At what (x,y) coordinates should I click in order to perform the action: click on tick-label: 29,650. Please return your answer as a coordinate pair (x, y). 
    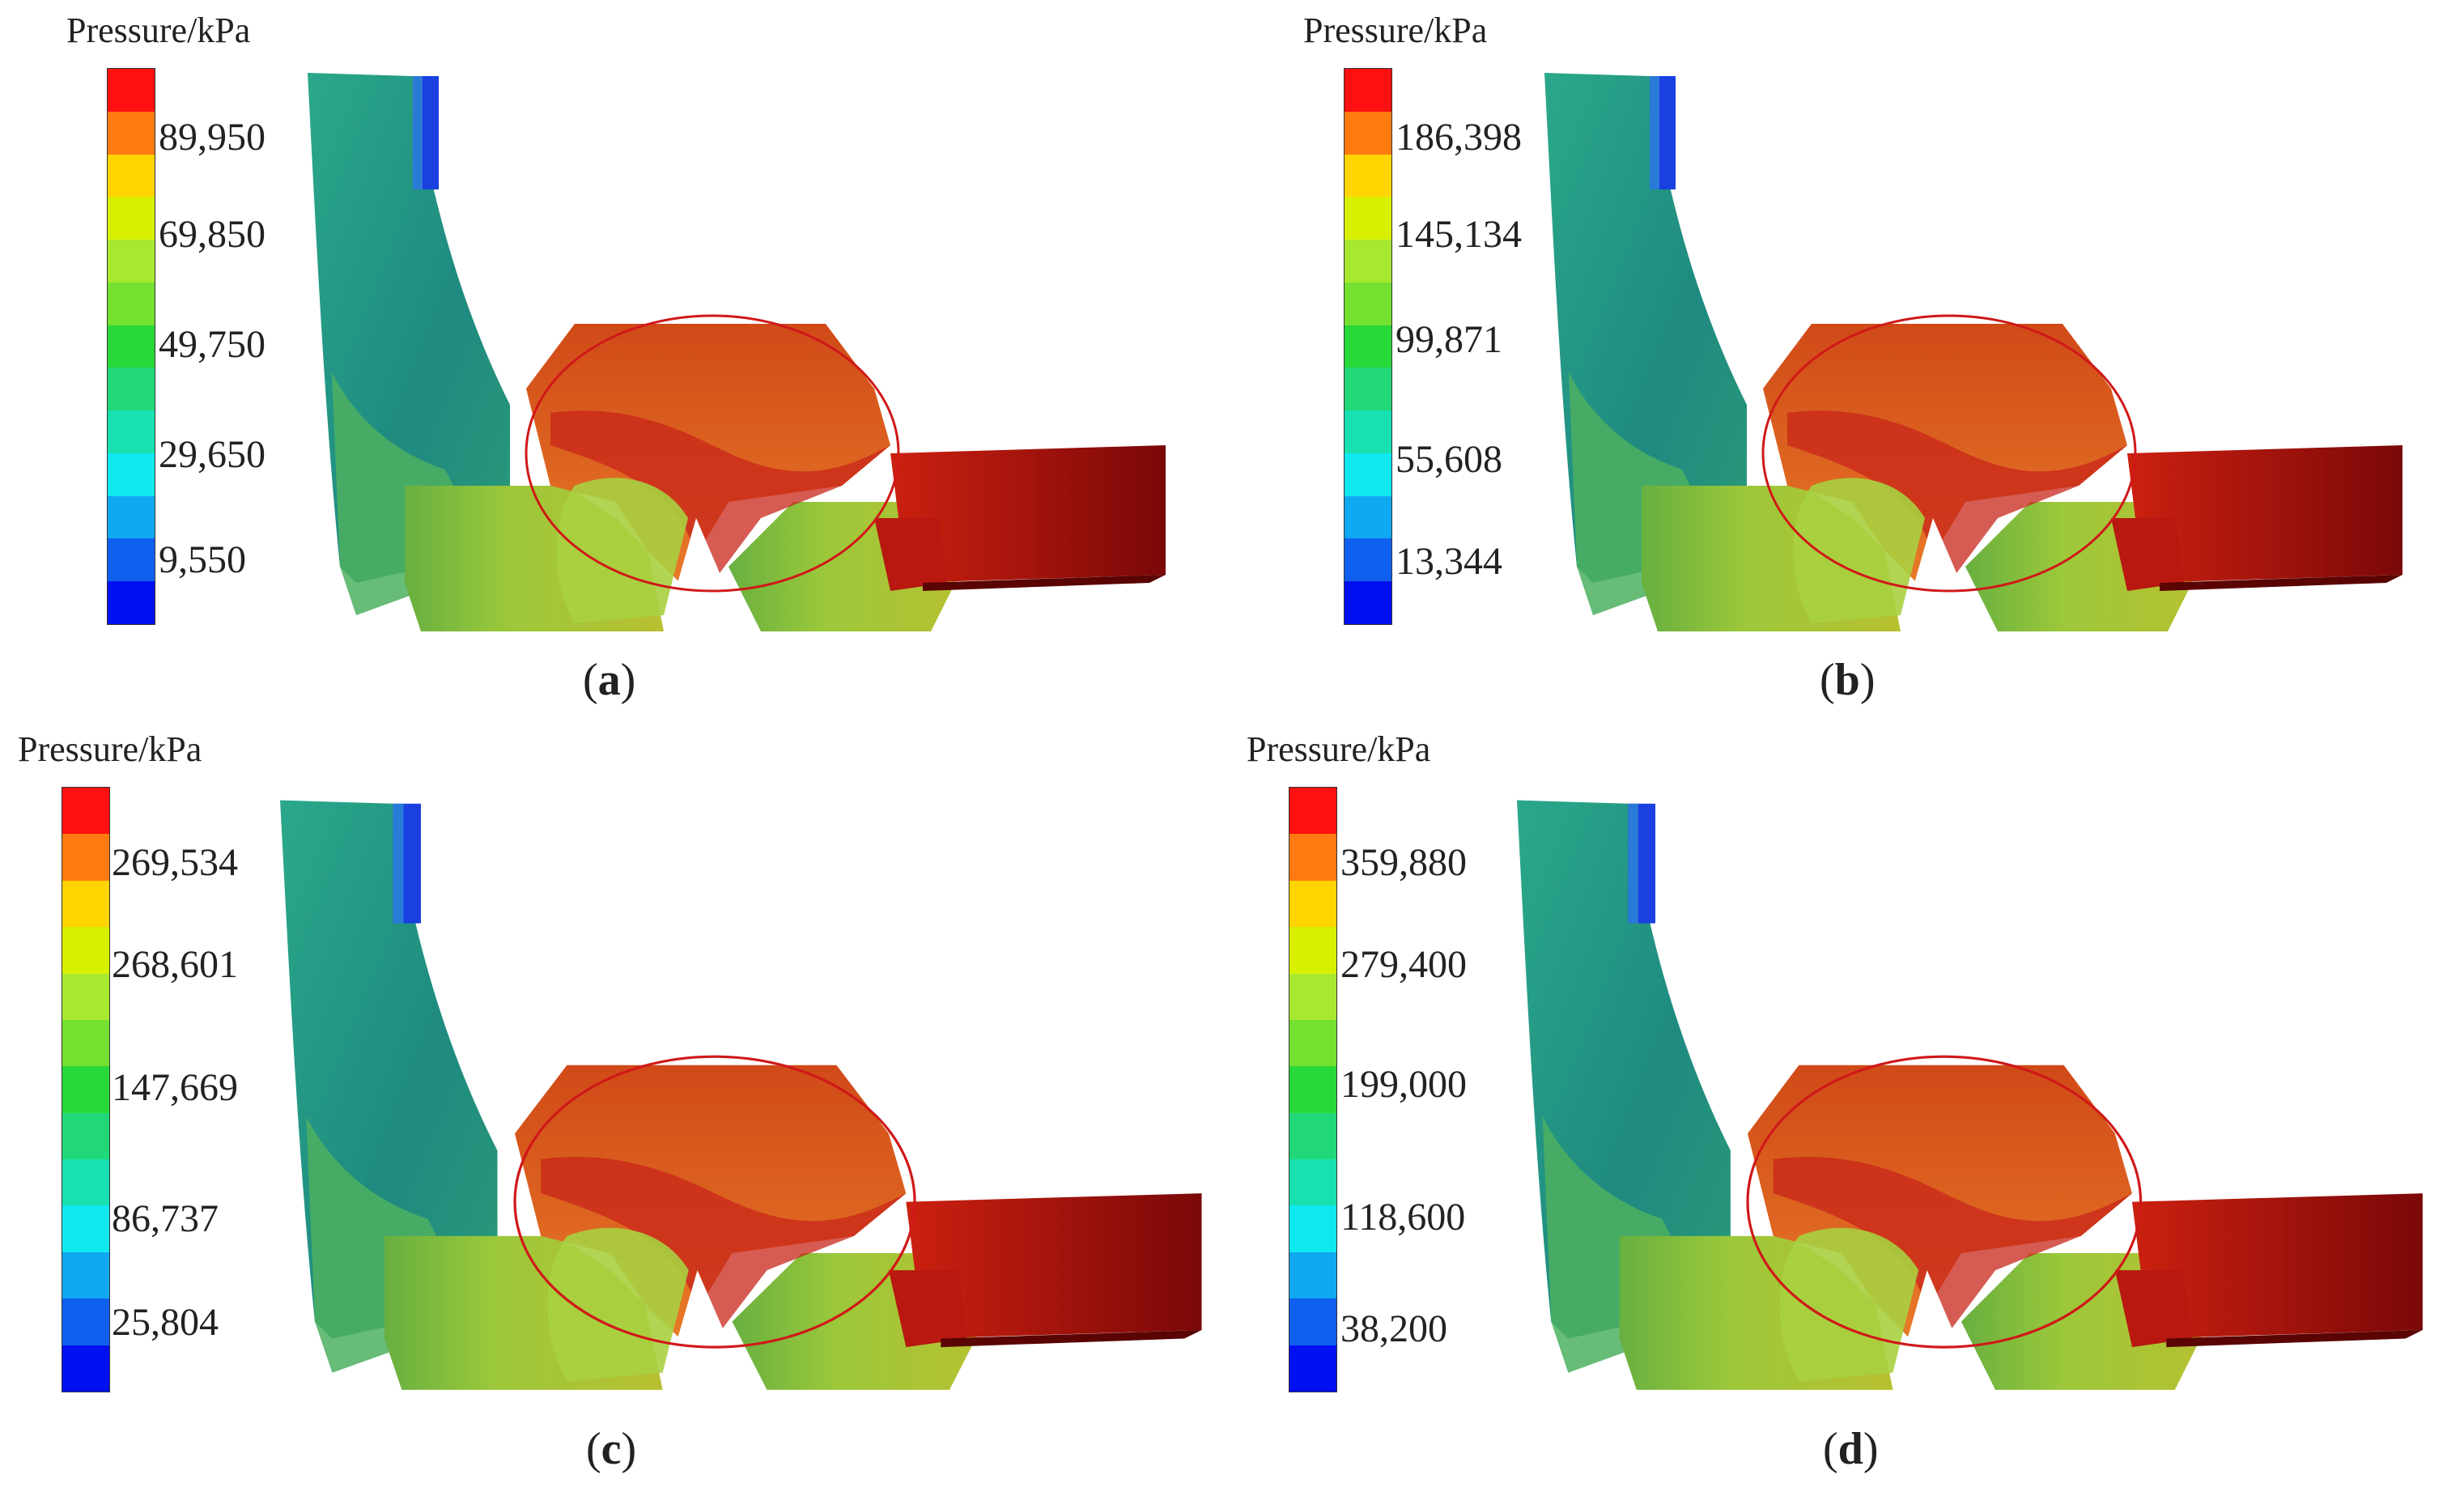
    Looking at the image, I should click on (213, 455).